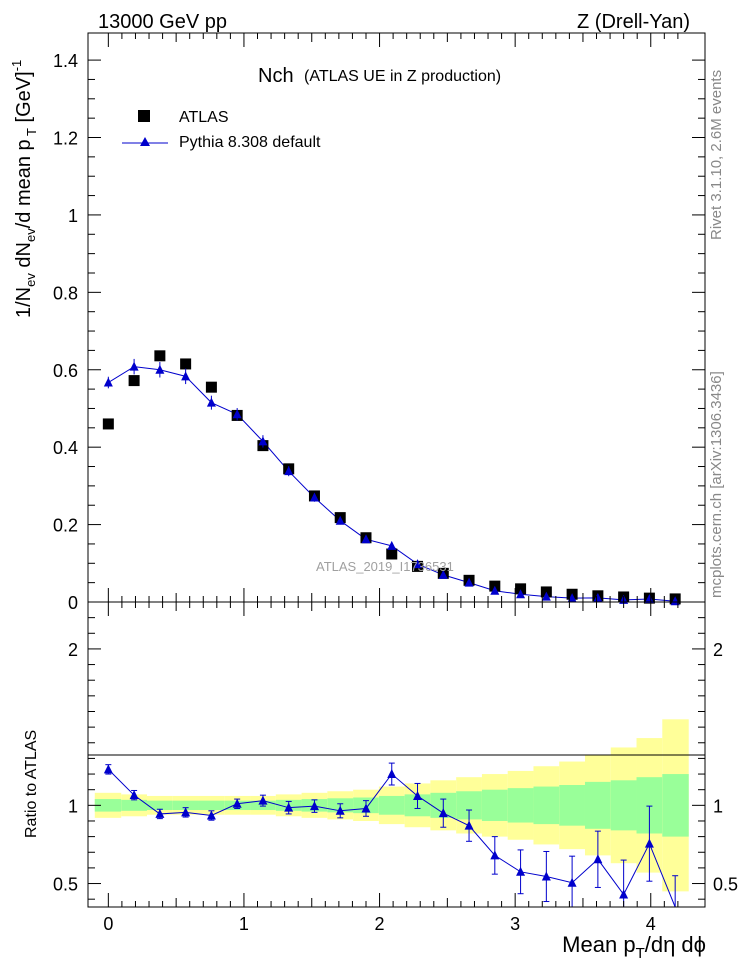  Describe the element at coordinates (385, 566) in the screenshot. I see `analysis-watermark: ATLAS_2019_I1736531` at that location.